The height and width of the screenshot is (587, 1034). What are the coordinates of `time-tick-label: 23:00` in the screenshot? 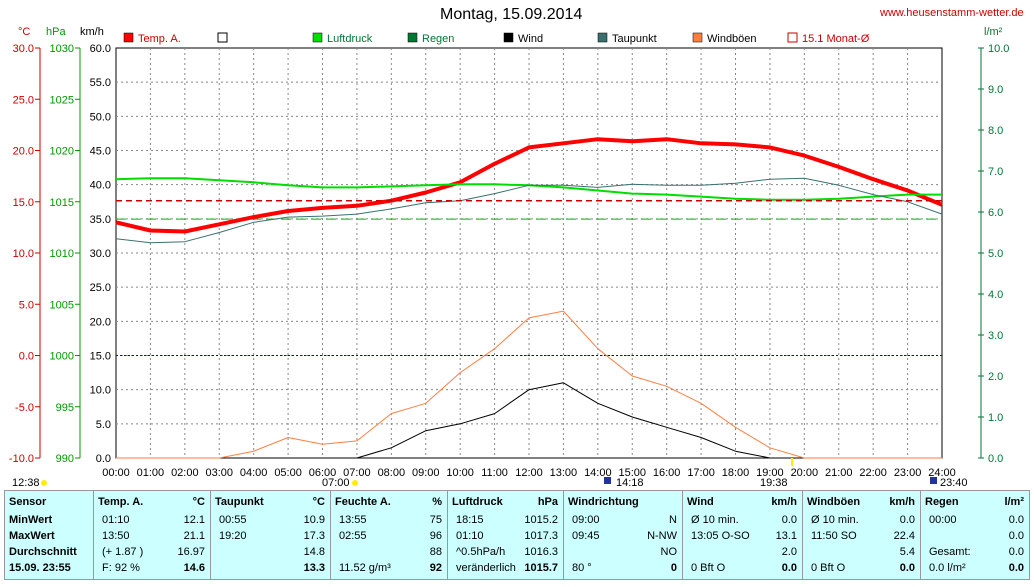 It's located at (908, 473).